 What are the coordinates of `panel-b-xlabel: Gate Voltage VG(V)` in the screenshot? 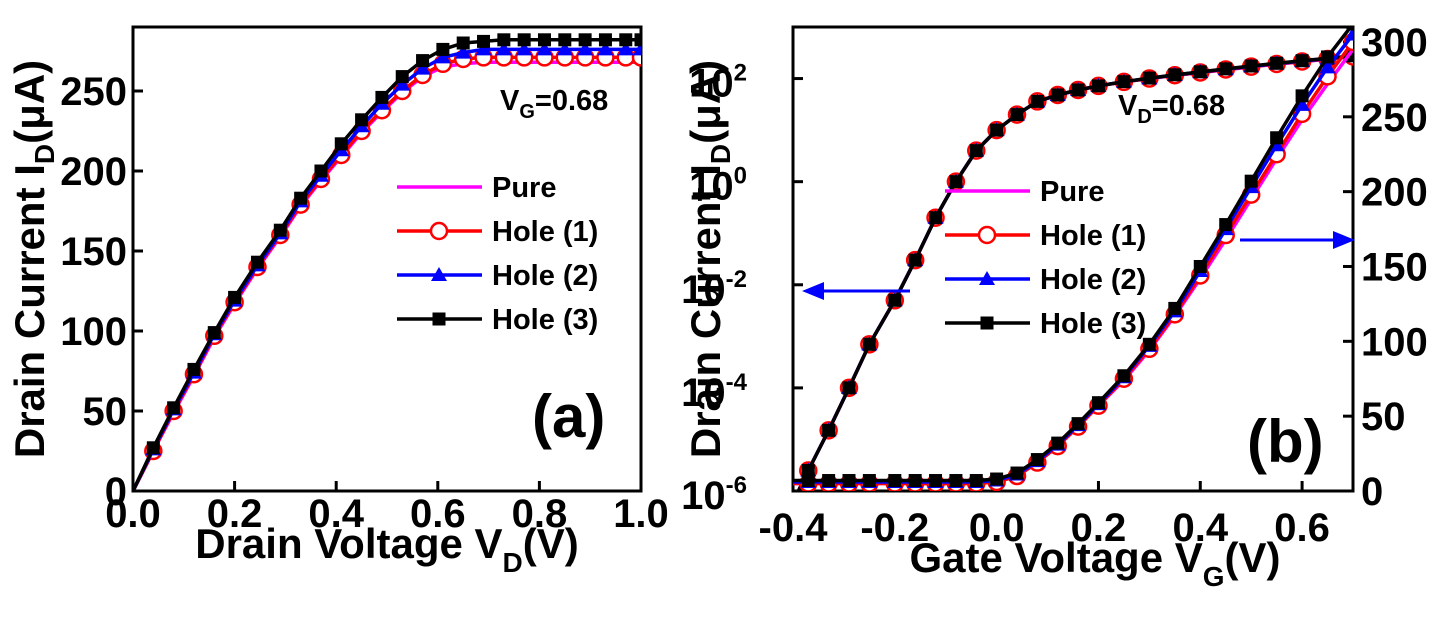 It's located at (1094, 563).